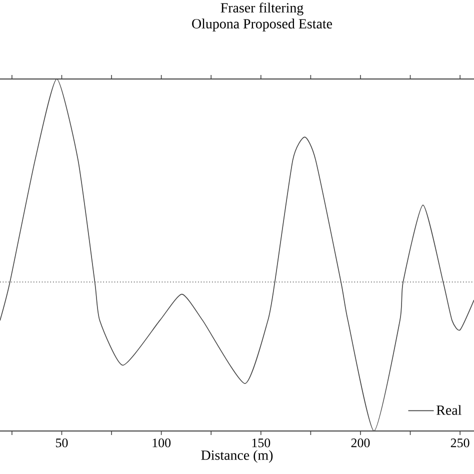 Image resolution: width=474 pixels, height=474 pixels. I want to click on x-axis-title: Distance (m), so click(237, 456).